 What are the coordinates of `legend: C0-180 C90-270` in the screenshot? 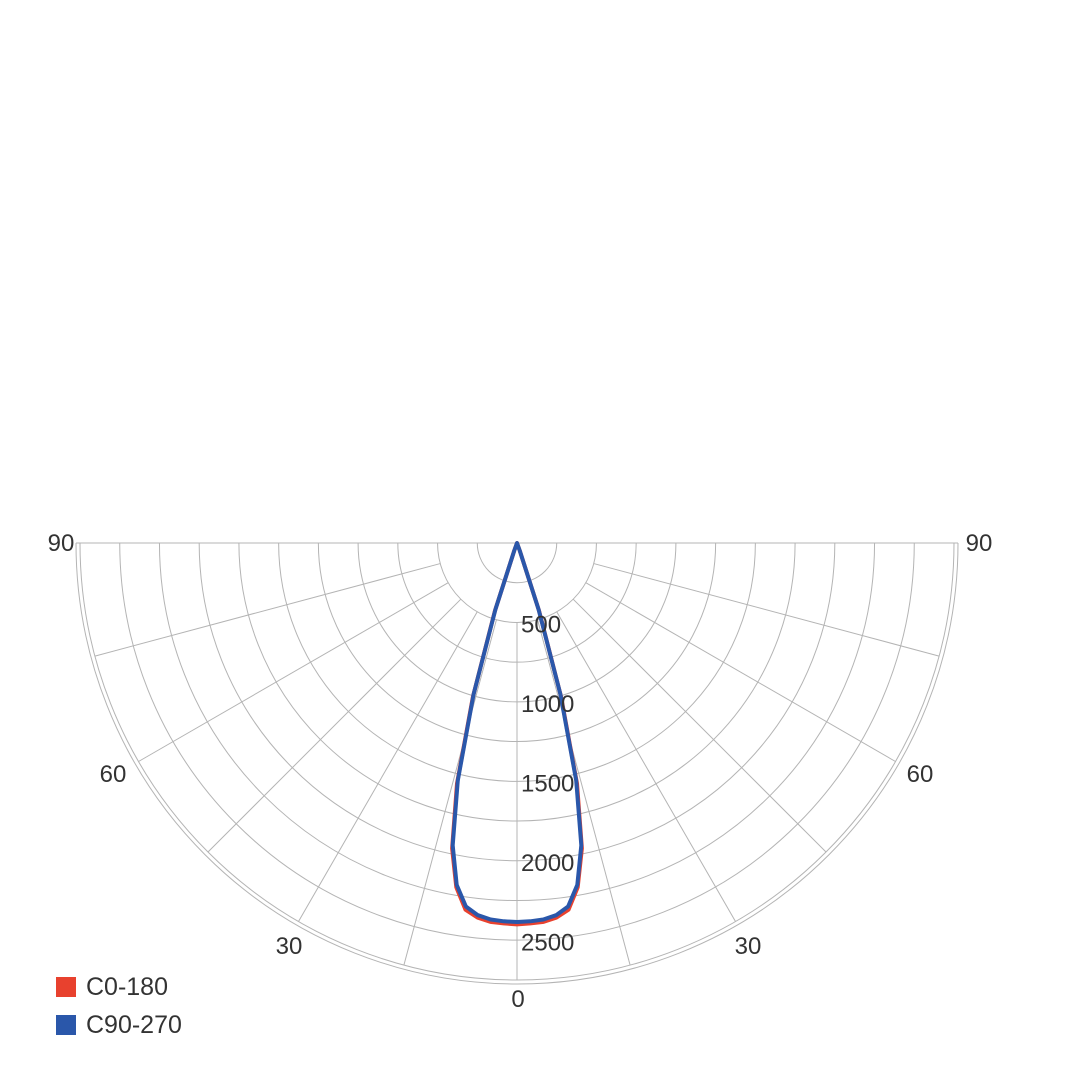 It's located at (119, 1006).